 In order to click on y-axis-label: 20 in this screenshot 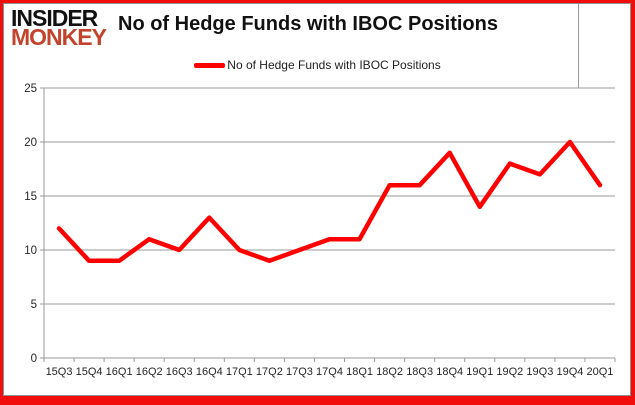, I will do `click(30, 143)`.